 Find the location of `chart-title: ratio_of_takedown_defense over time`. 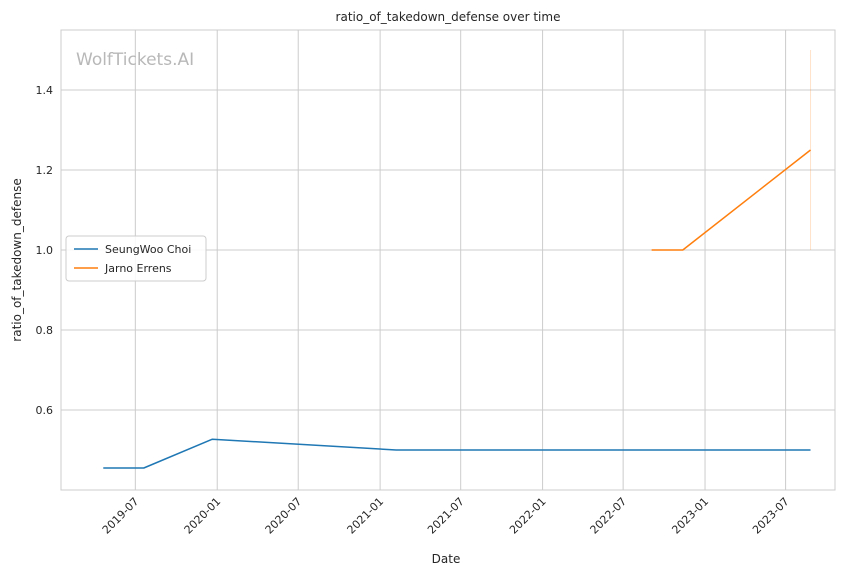

chart-title: ratio_of_takedown_defense over time is located at coordinates (448, 17).